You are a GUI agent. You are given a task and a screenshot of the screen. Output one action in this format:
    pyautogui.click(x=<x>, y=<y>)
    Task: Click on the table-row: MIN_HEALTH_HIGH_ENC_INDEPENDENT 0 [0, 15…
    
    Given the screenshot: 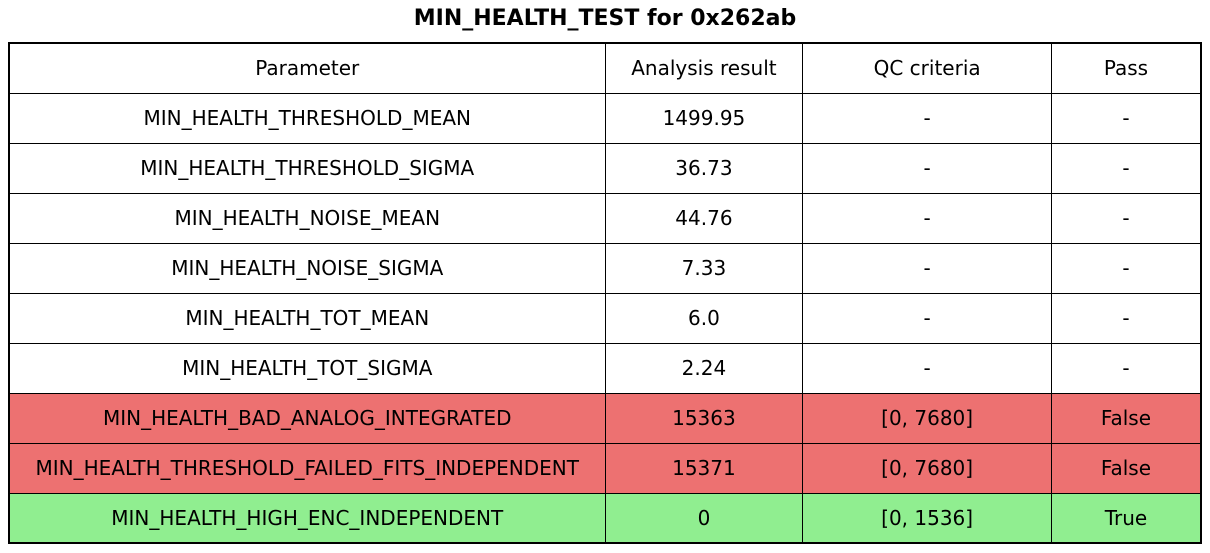 What is the action you would take?
    pyautogui.click(x=605, y=518)
    